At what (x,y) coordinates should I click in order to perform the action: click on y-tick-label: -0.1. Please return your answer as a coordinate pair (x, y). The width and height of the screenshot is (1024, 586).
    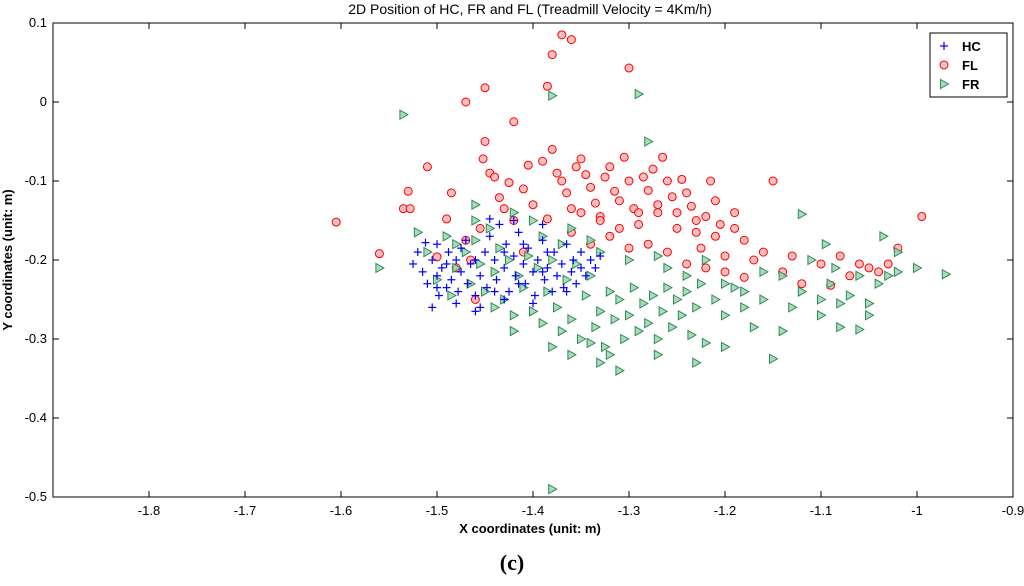
    Looking at the image, I should click on (36, 180).